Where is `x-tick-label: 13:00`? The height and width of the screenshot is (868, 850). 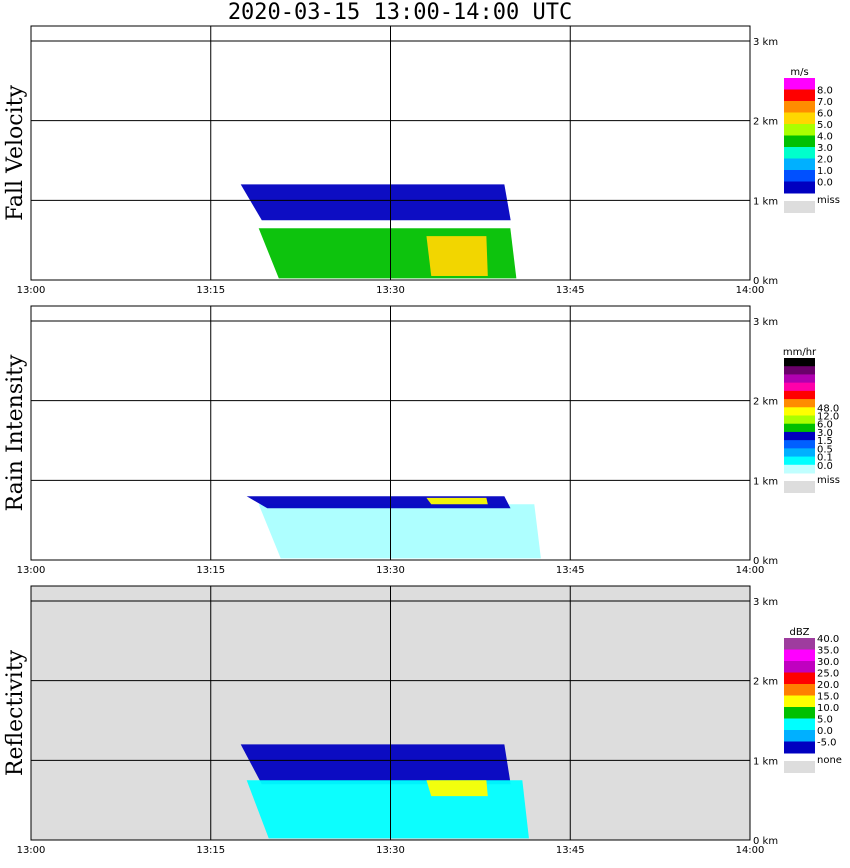 x-tick-label: 13:00 is located at coordinates (31, 570).